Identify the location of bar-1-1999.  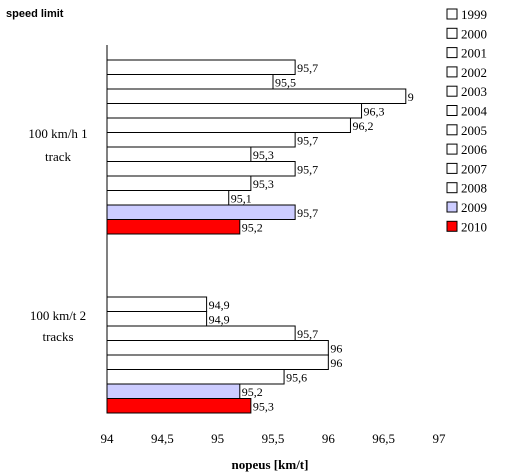
(201, 67).